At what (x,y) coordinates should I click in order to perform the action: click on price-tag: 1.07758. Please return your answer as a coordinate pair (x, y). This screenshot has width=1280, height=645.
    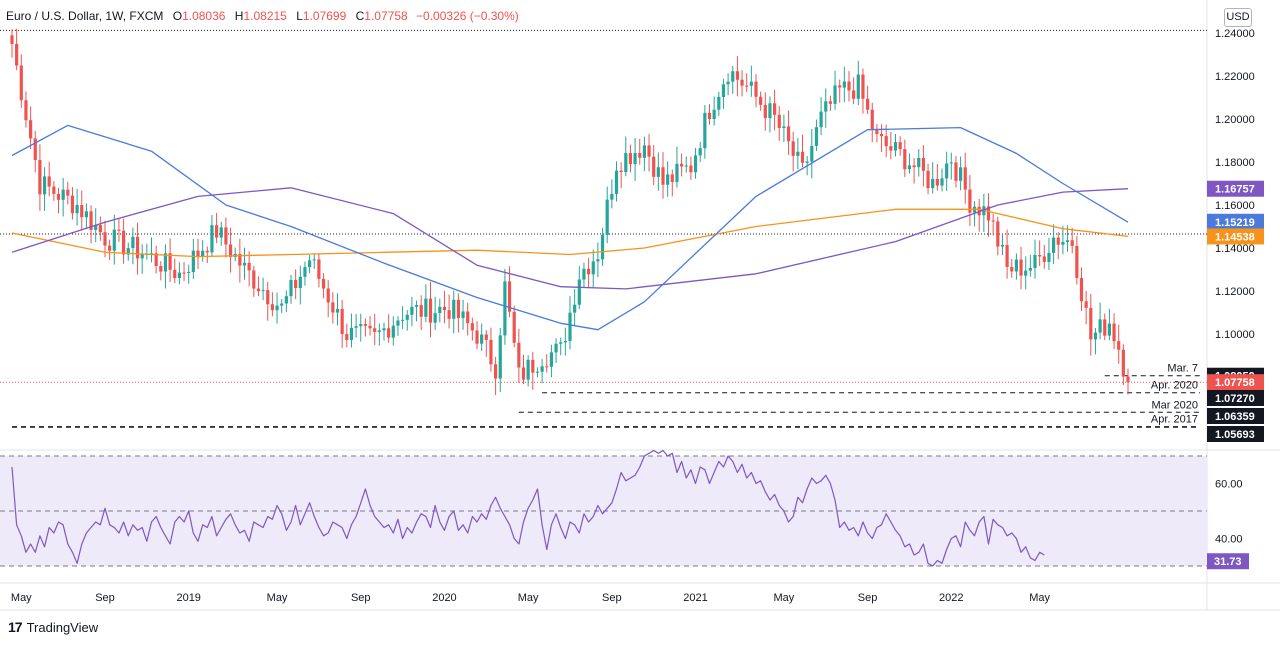
    Looking at the image, I should click on (1235, 382).